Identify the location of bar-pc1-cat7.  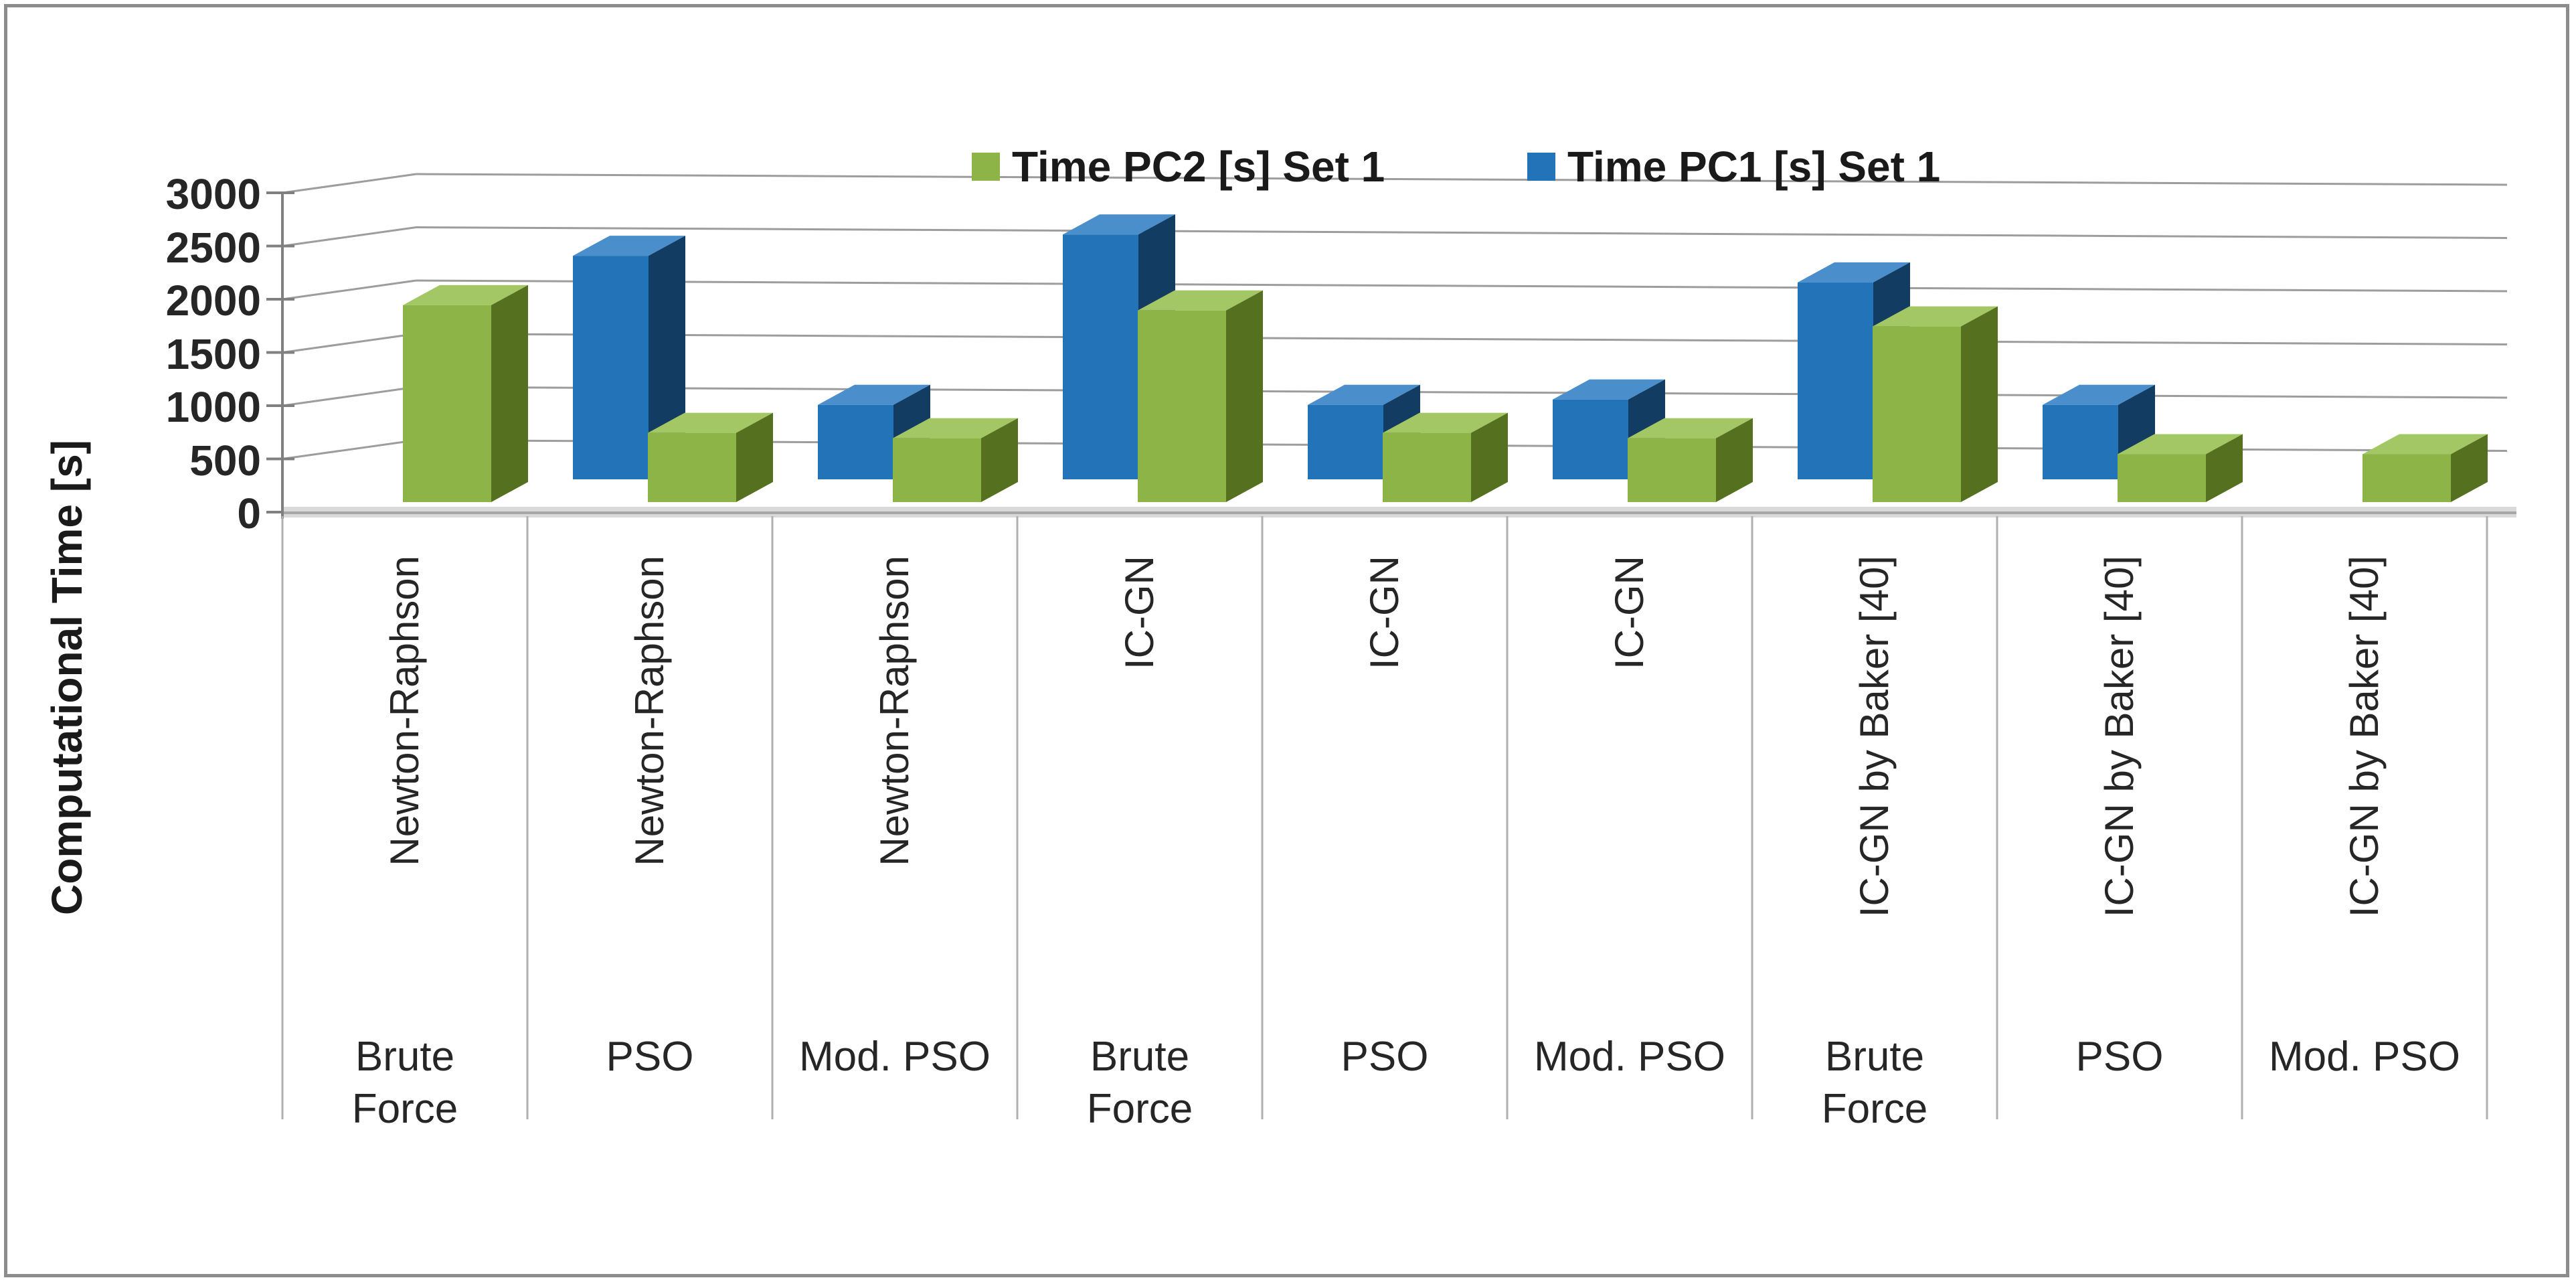
(2080, 441).